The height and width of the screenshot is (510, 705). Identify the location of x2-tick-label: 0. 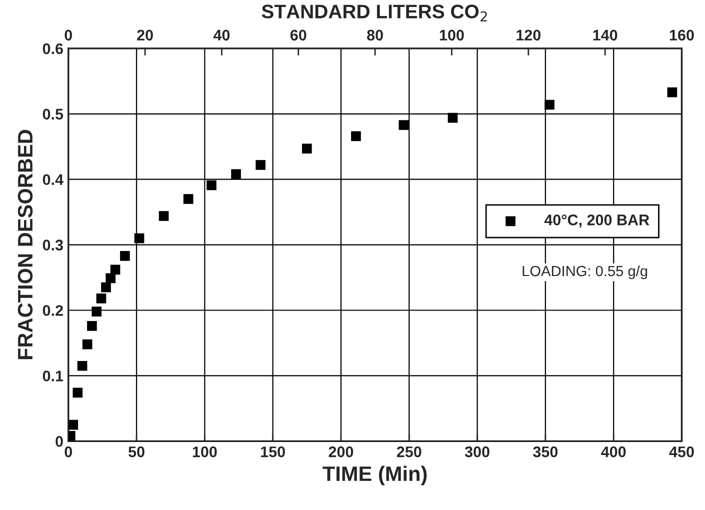
(68, 35).